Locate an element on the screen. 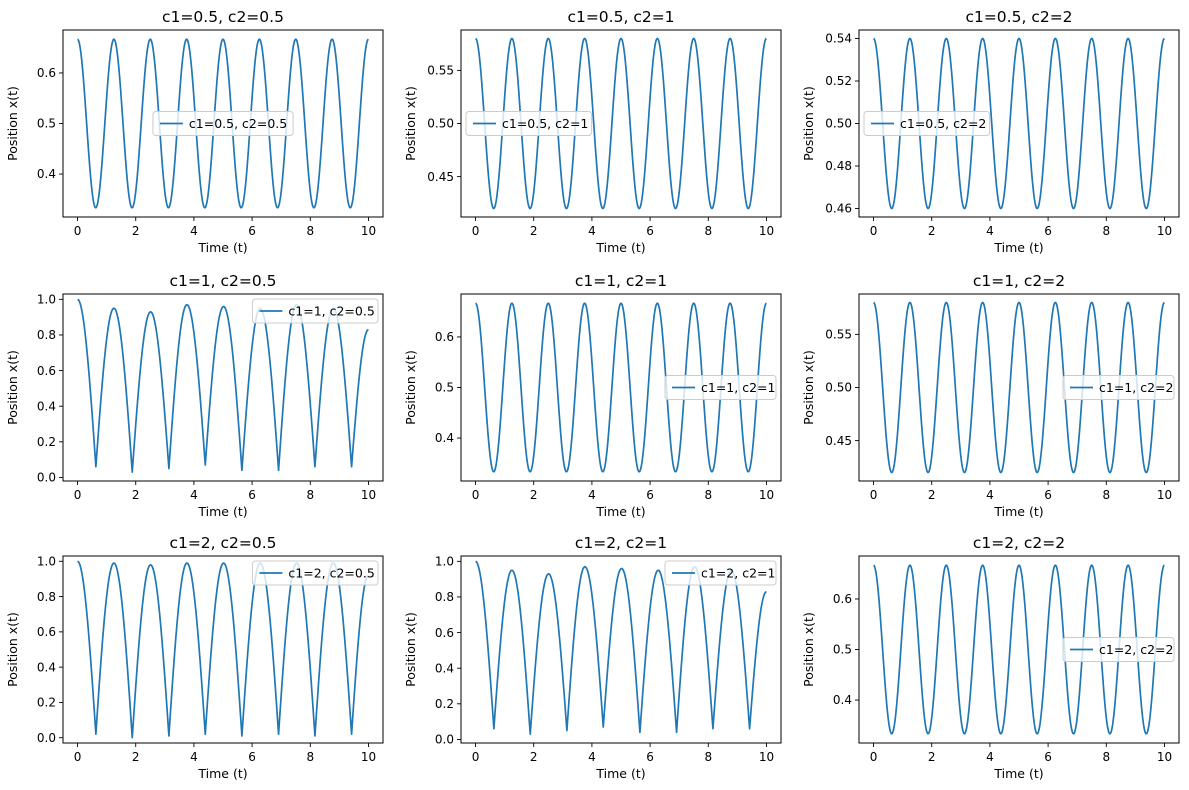 The height and width of the screenshot is (790, 1189). legend: c1=2, c2=1 is located at coordinates (720, 573).